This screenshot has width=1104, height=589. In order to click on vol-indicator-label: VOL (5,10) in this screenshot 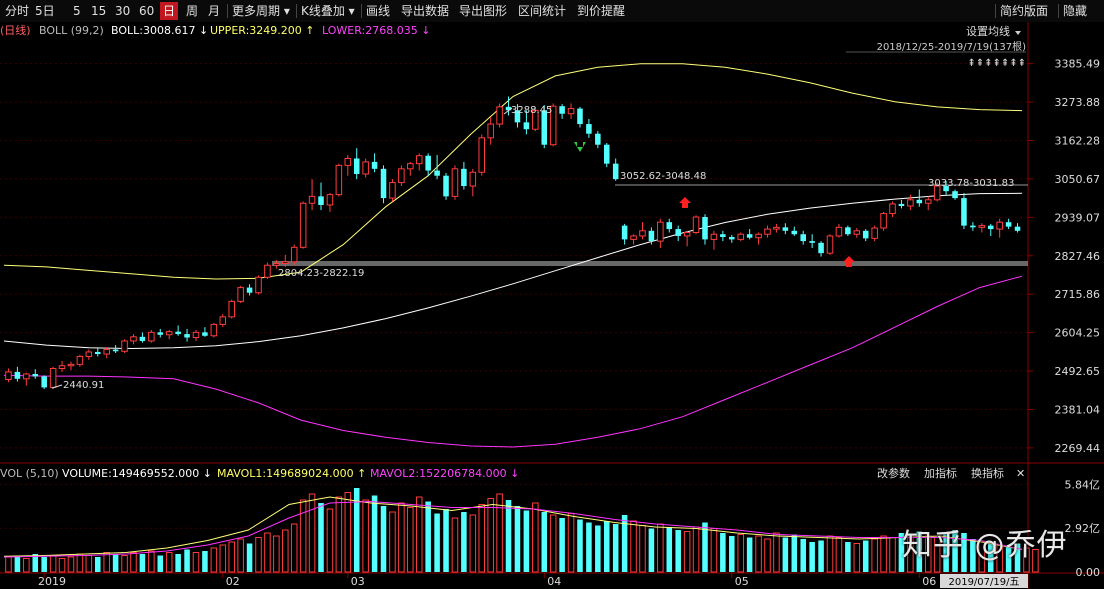, I will do `click(29, 473)`.